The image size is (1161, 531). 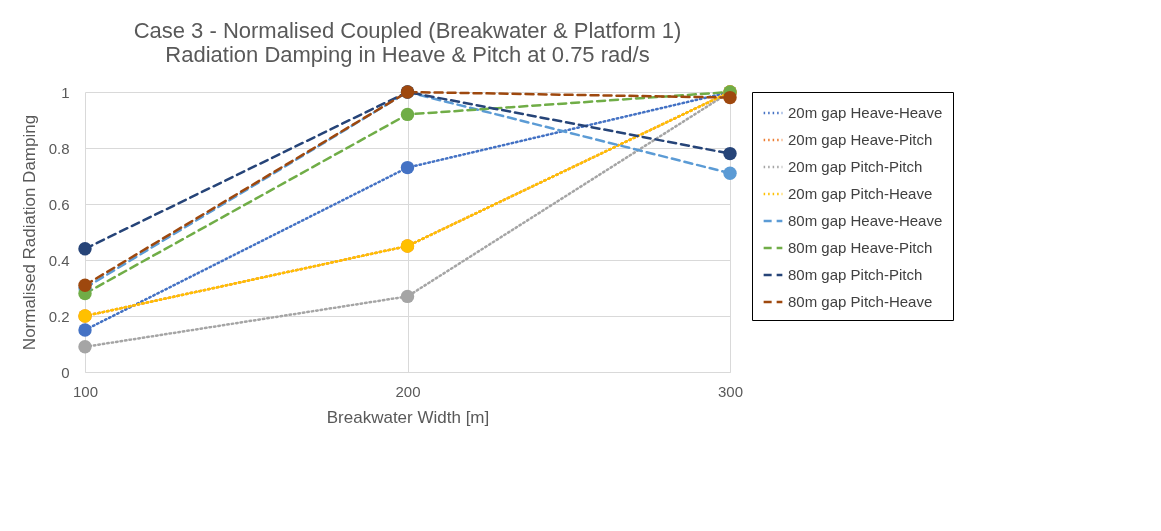 What do you see at coordinates (860, 139) in the screenshot?
I see `legend-label: 20m gap Heave-Pitch` at bounding box center [860, 139].